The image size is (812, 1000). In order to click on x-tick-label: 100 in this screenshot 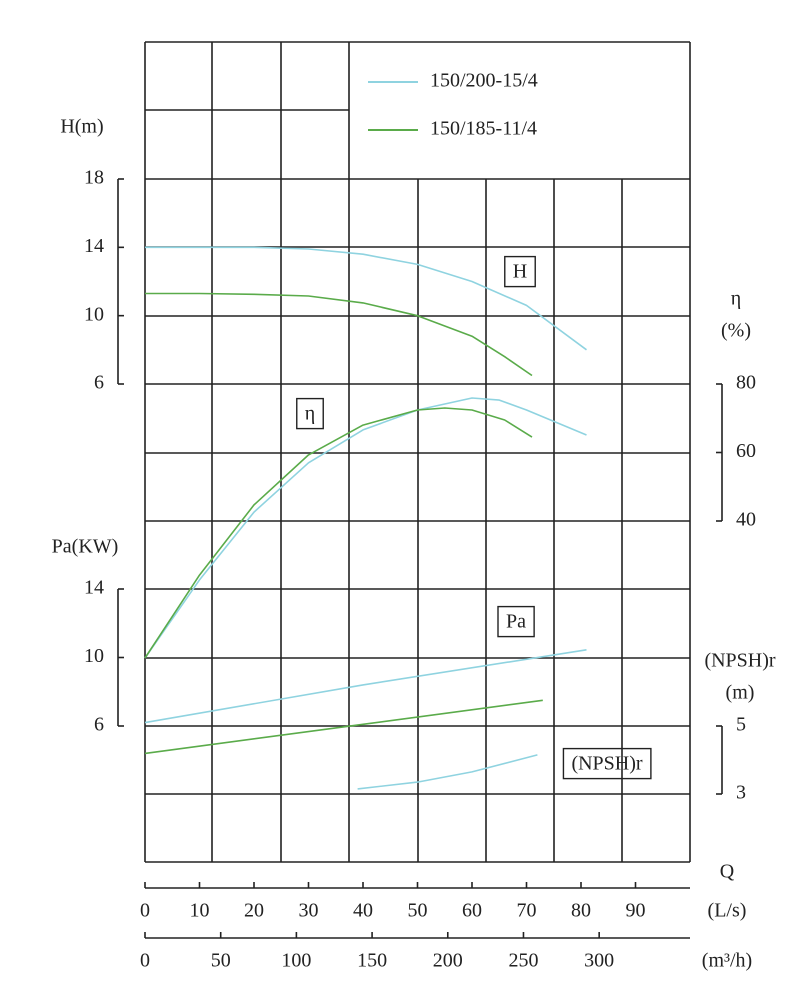, I will do `click(296, 961)`.